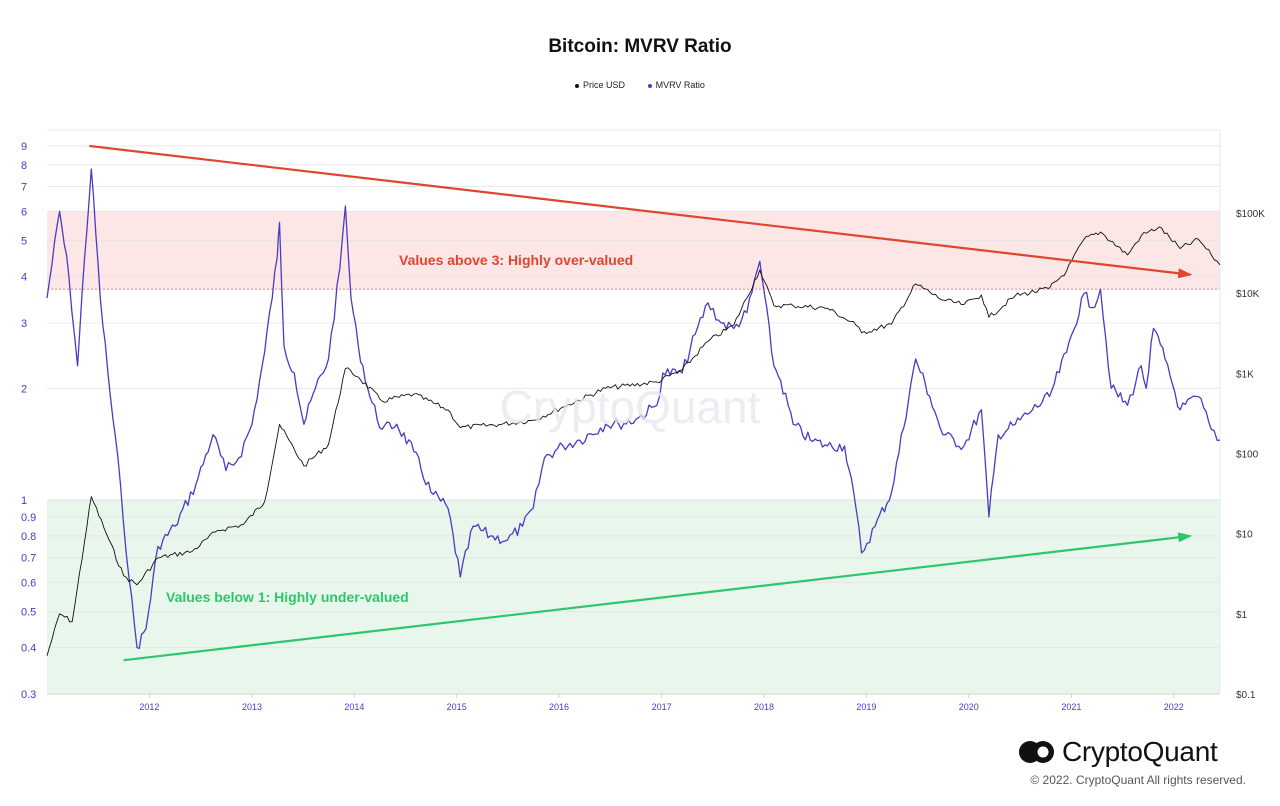 The image size is (1280, 806). Describe the element at coordinates (24, 278) in the screenshot. I see `y-left-tick-label: 4` at that location.